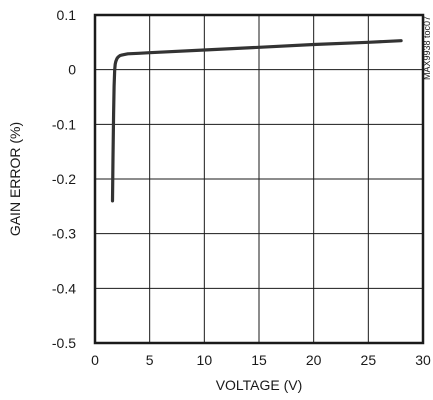 This screenshot has height=400, width=433. I want to click on x-tick-label: 5, so click(150, 360).